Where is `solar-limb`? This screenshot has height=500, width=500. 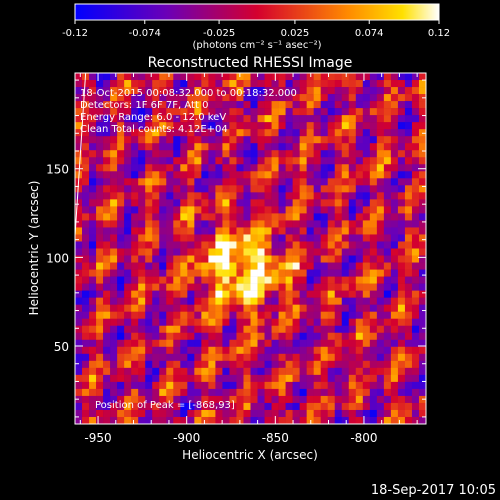 solar-limb is located at coordinates (81, 155).